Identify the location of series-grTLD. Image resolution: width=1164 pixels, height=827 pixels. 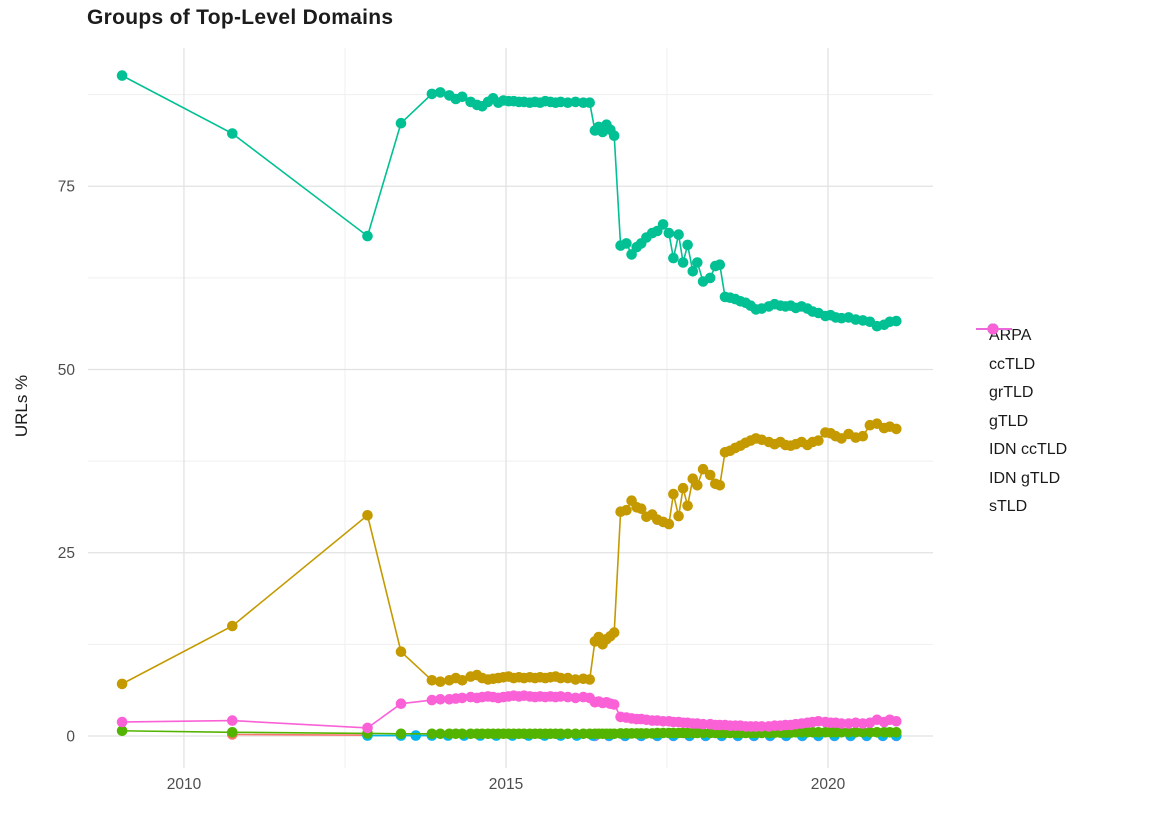
(509, 732).